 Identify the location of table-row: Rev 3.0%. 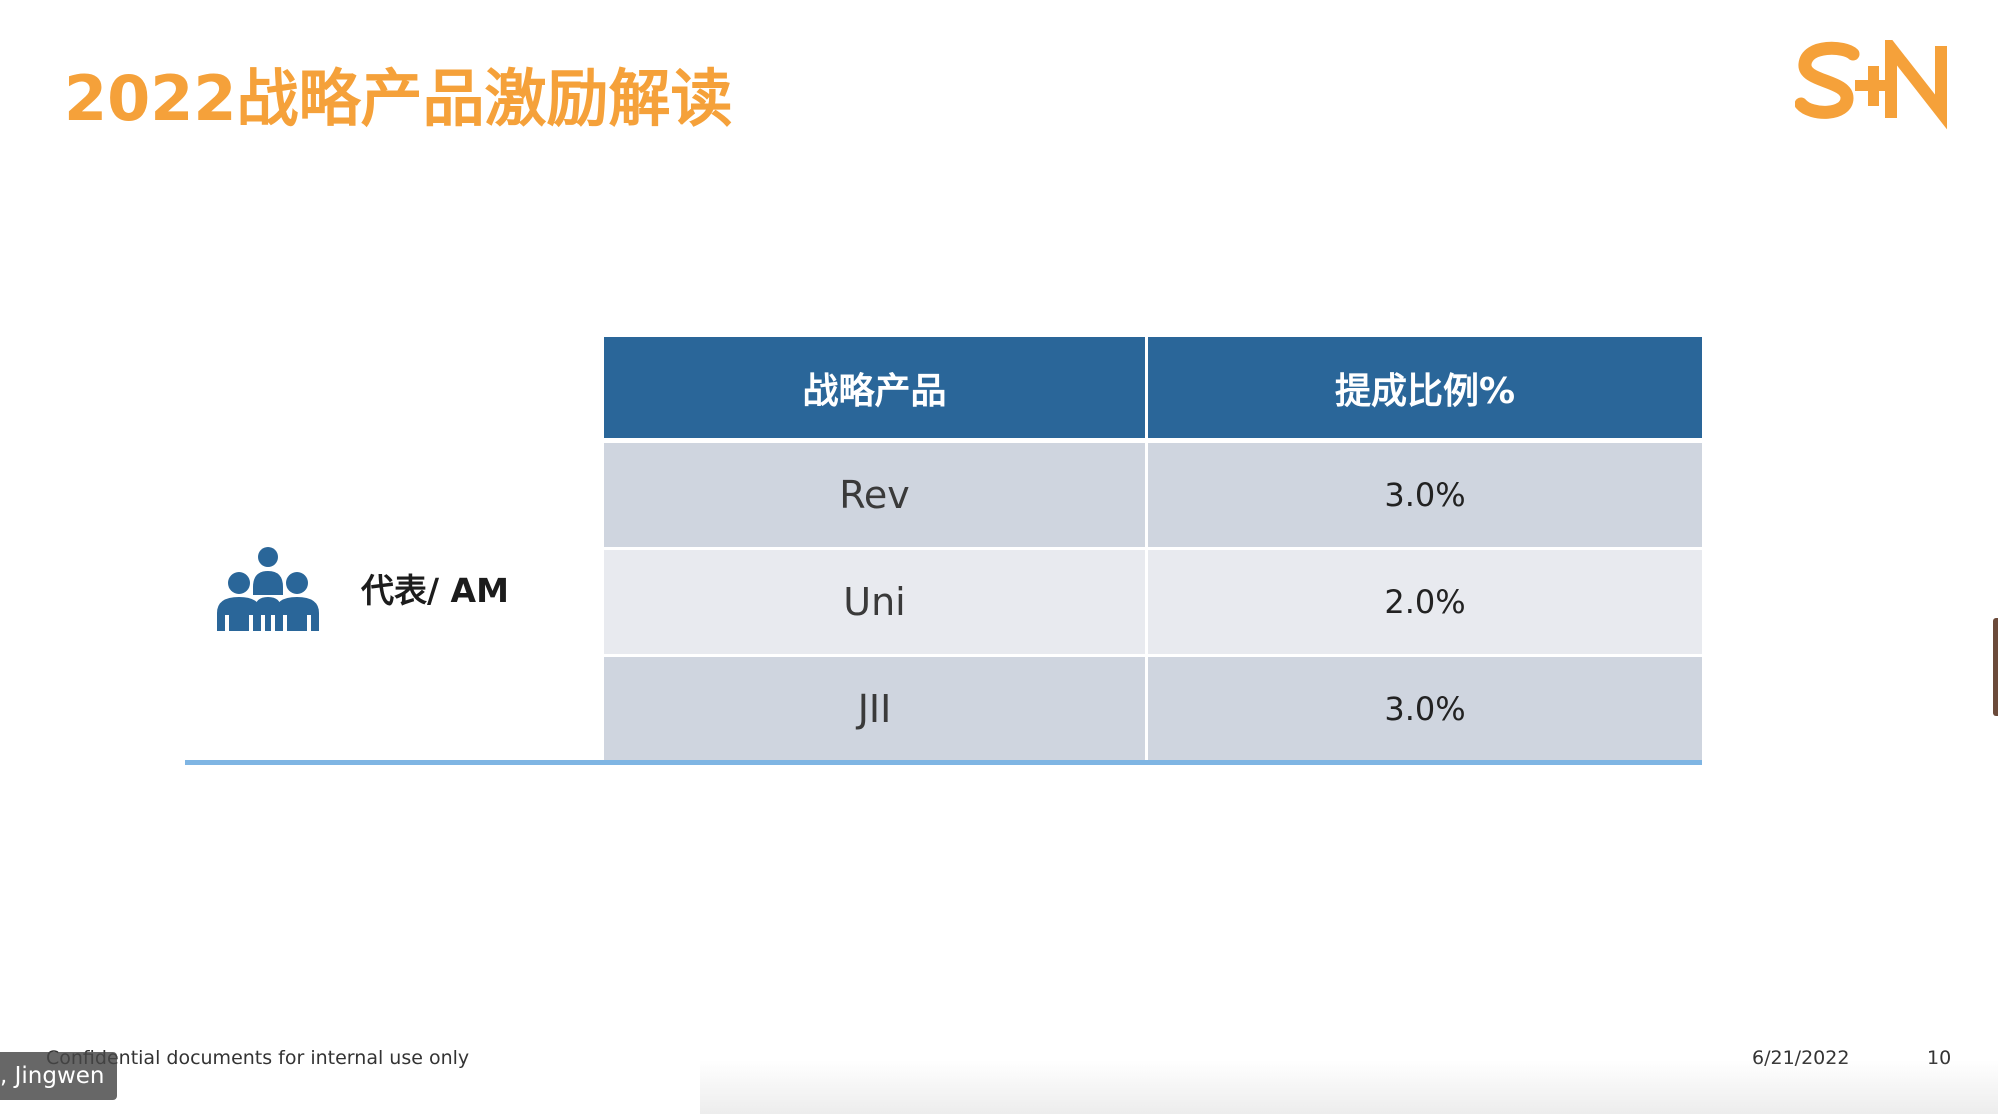
(1153, 495).